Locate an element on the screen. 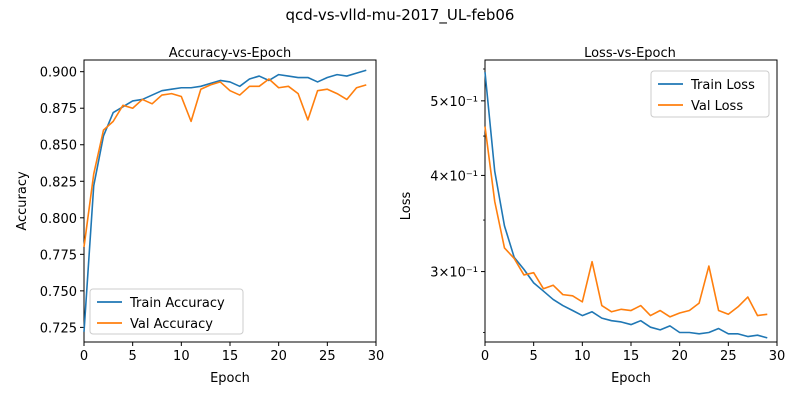 The image size is (800, 400). loss-y-tick-label: 5×10⁻¹ is located at coordinates (454, 102).